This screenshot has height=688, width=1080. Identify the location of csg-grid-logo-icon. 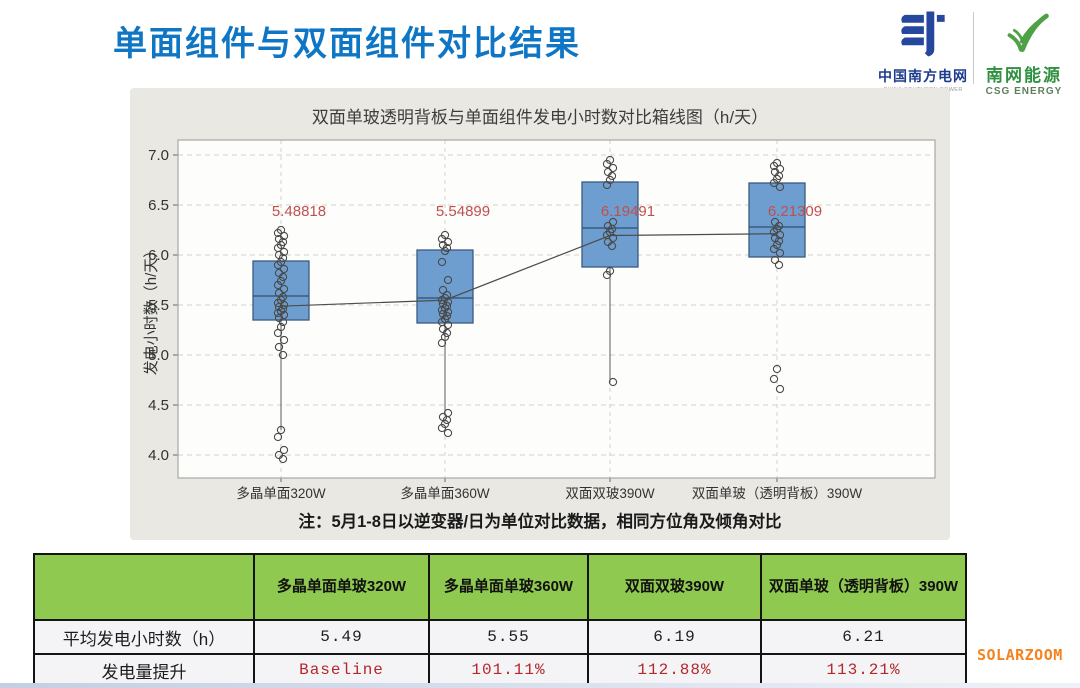
(923, 34).